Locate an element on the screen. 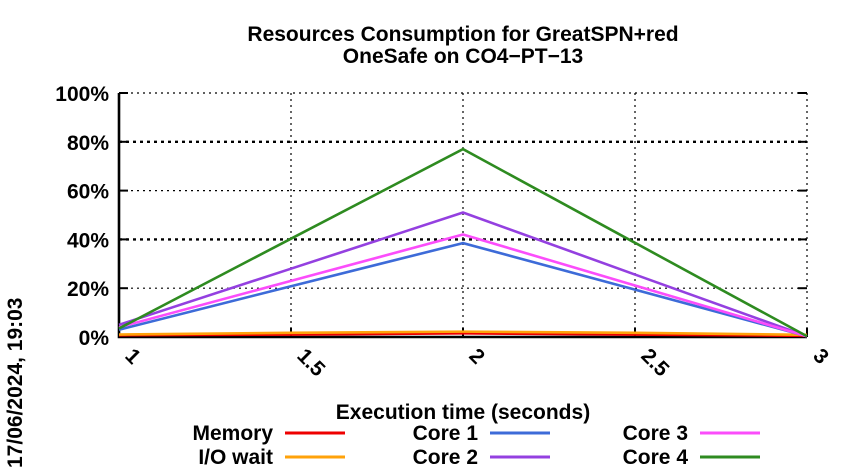 This screenshot has width=850, height=475. datestamp: 17/06/2024, 19:03 is located at coordinates (15, 383).